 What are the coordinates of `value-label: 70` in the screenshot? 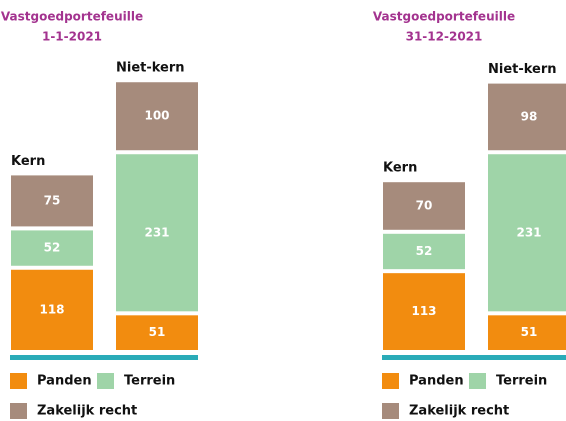 It's located at (424, 206).